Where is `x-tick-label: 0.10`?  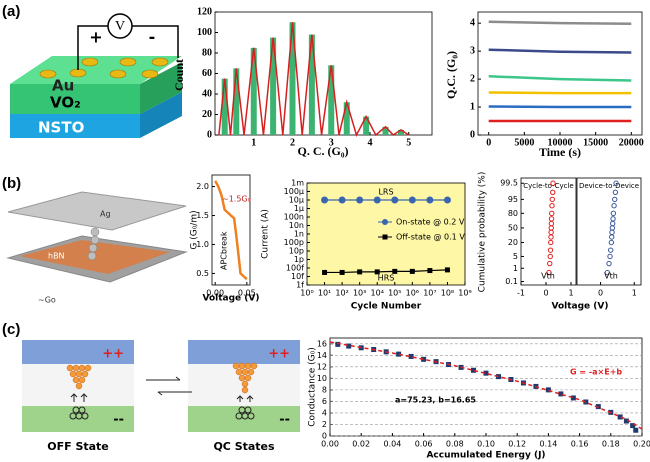
x-tick-label: 0.10 is located at coordinates (486, 444).